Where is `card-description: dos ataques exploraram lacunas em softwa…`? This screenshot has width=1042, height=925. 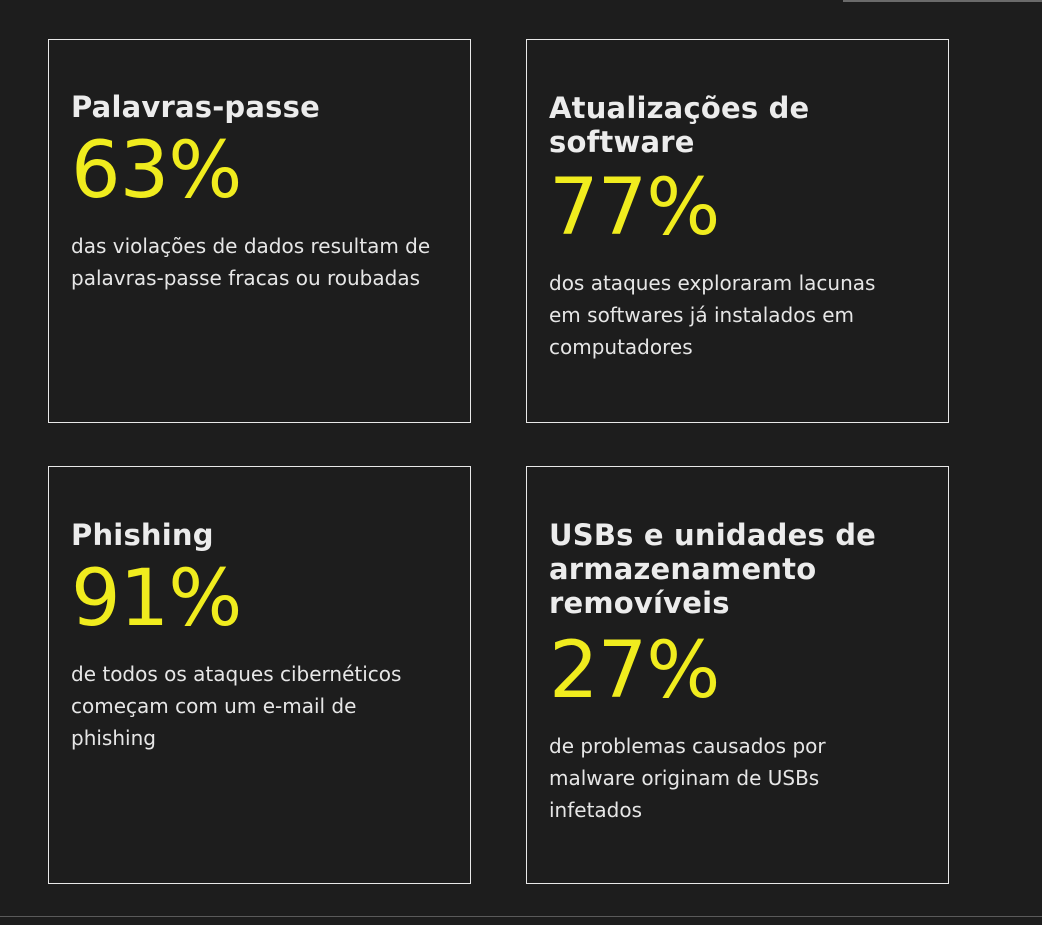 card-description: dos ataques exploraram lacunas em softwa… is located at coordinates (712, 315).